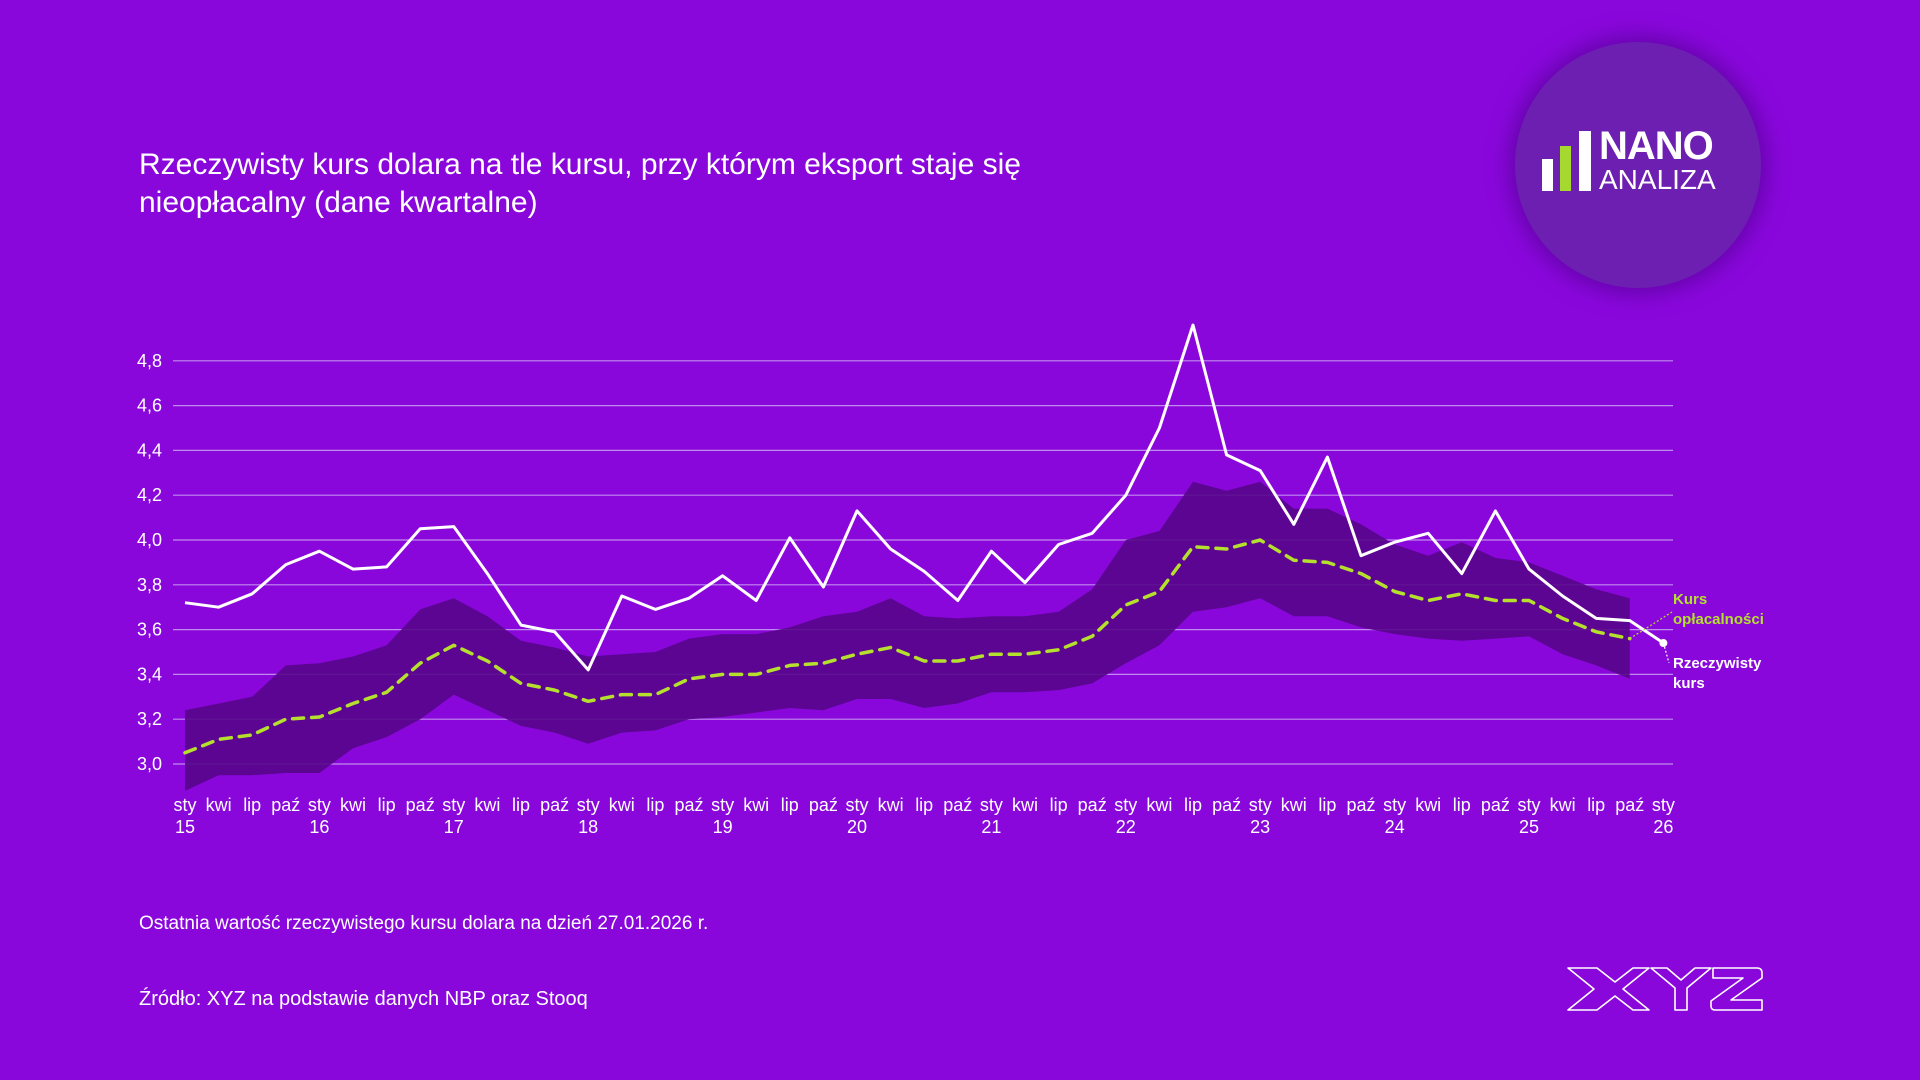  What do you see at coordinates (185, 827) in the screenshot?
I see `x-tick-year-label: 15` at bounding box center [185, 827].